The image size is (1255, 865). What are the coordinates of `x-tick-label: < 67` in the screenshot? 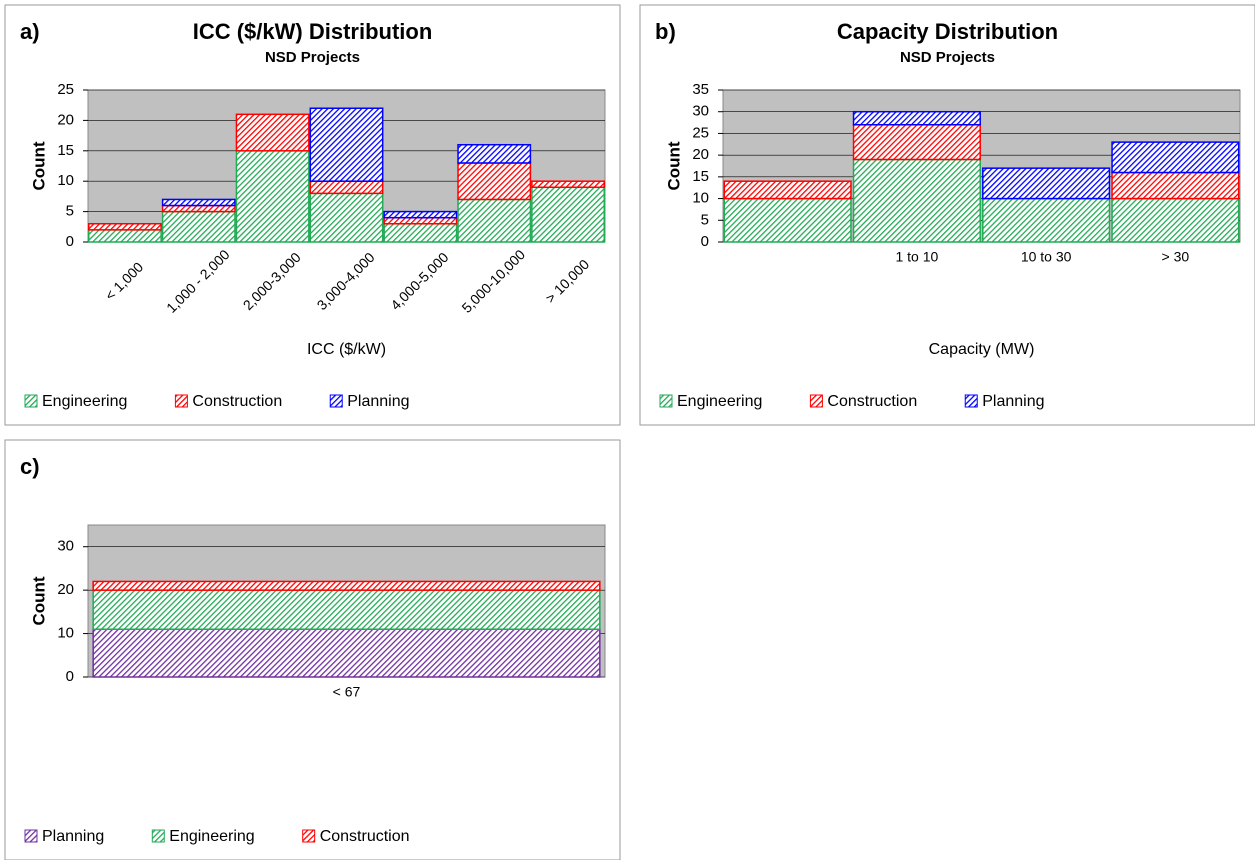 It's located at (347, 692).